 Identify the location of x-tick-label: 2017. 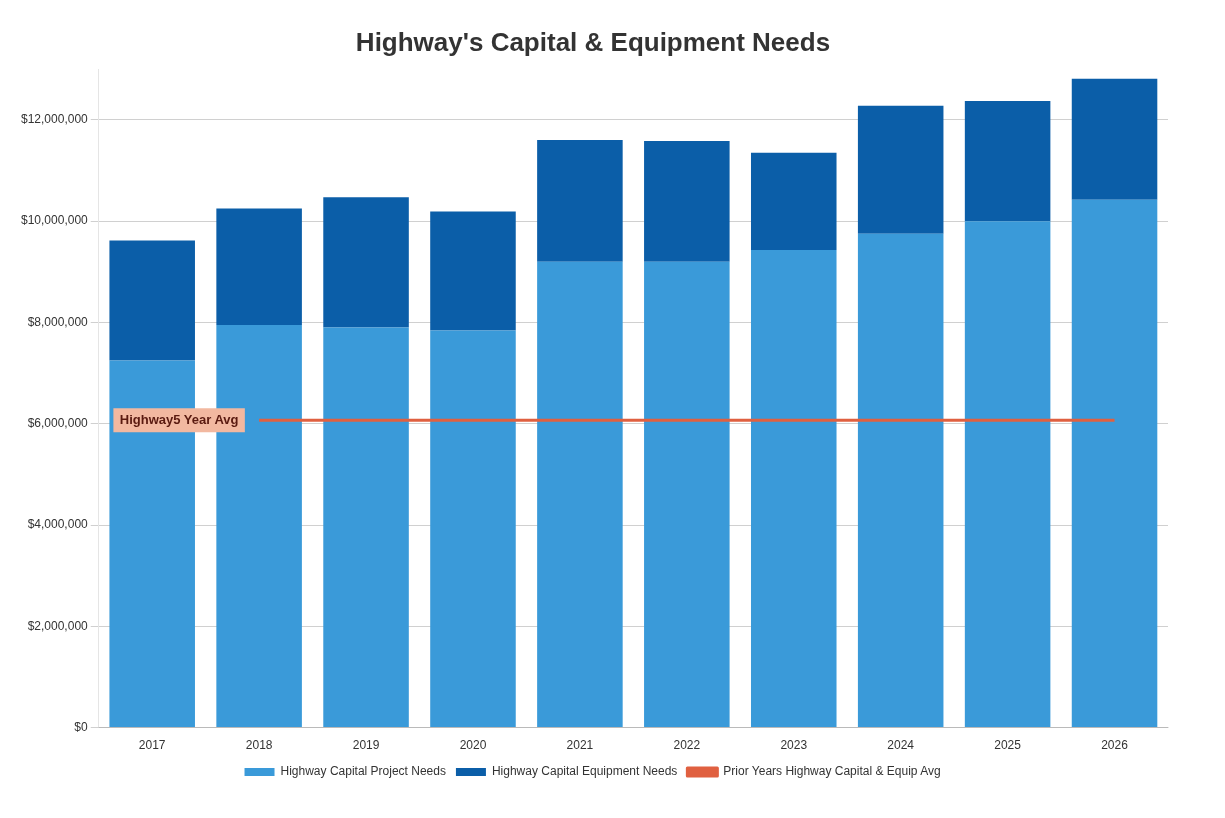
(152, 745).